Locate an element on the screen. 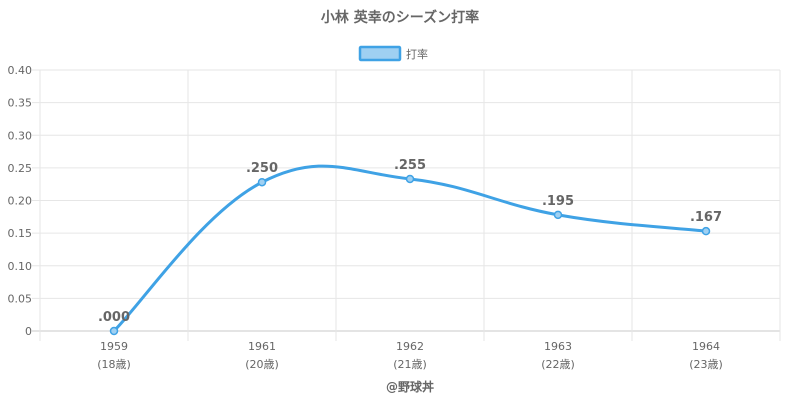 The width and height of the screenshot is (800, 400). x-tick-sublabel: (21歳) is located at coordinates (410, 364).